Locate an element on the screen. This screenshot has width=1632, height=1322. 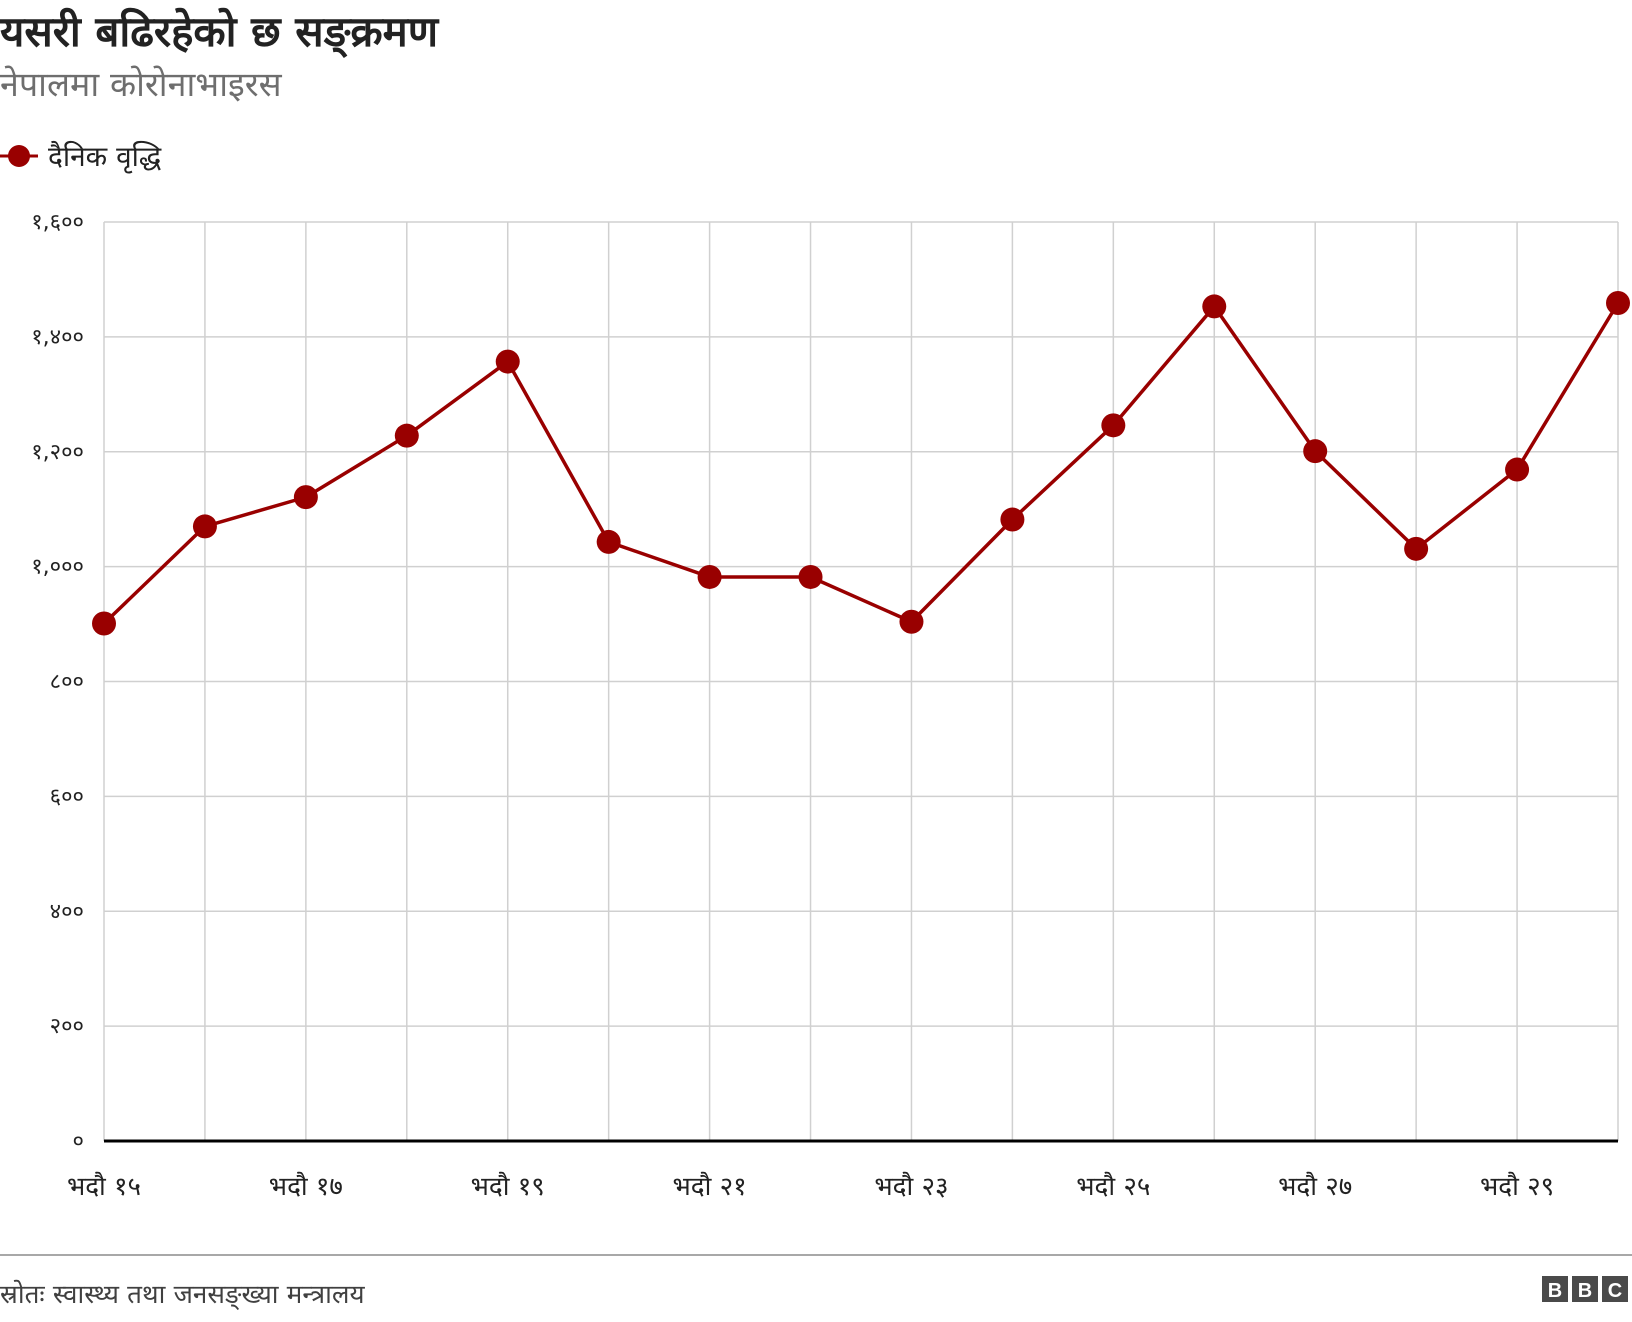
bbc-logo: B B C is located at coordinates (1585, 1289).